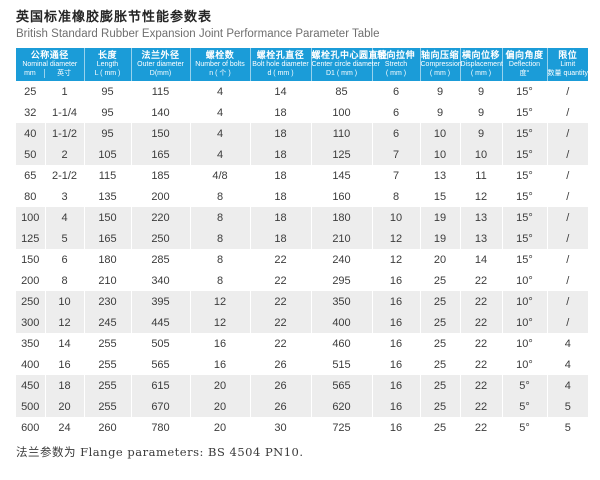  What do you see at coordinates (65, 259) in the screenshot?
I see `table-cell: 6` at bounding box center [65, 259].